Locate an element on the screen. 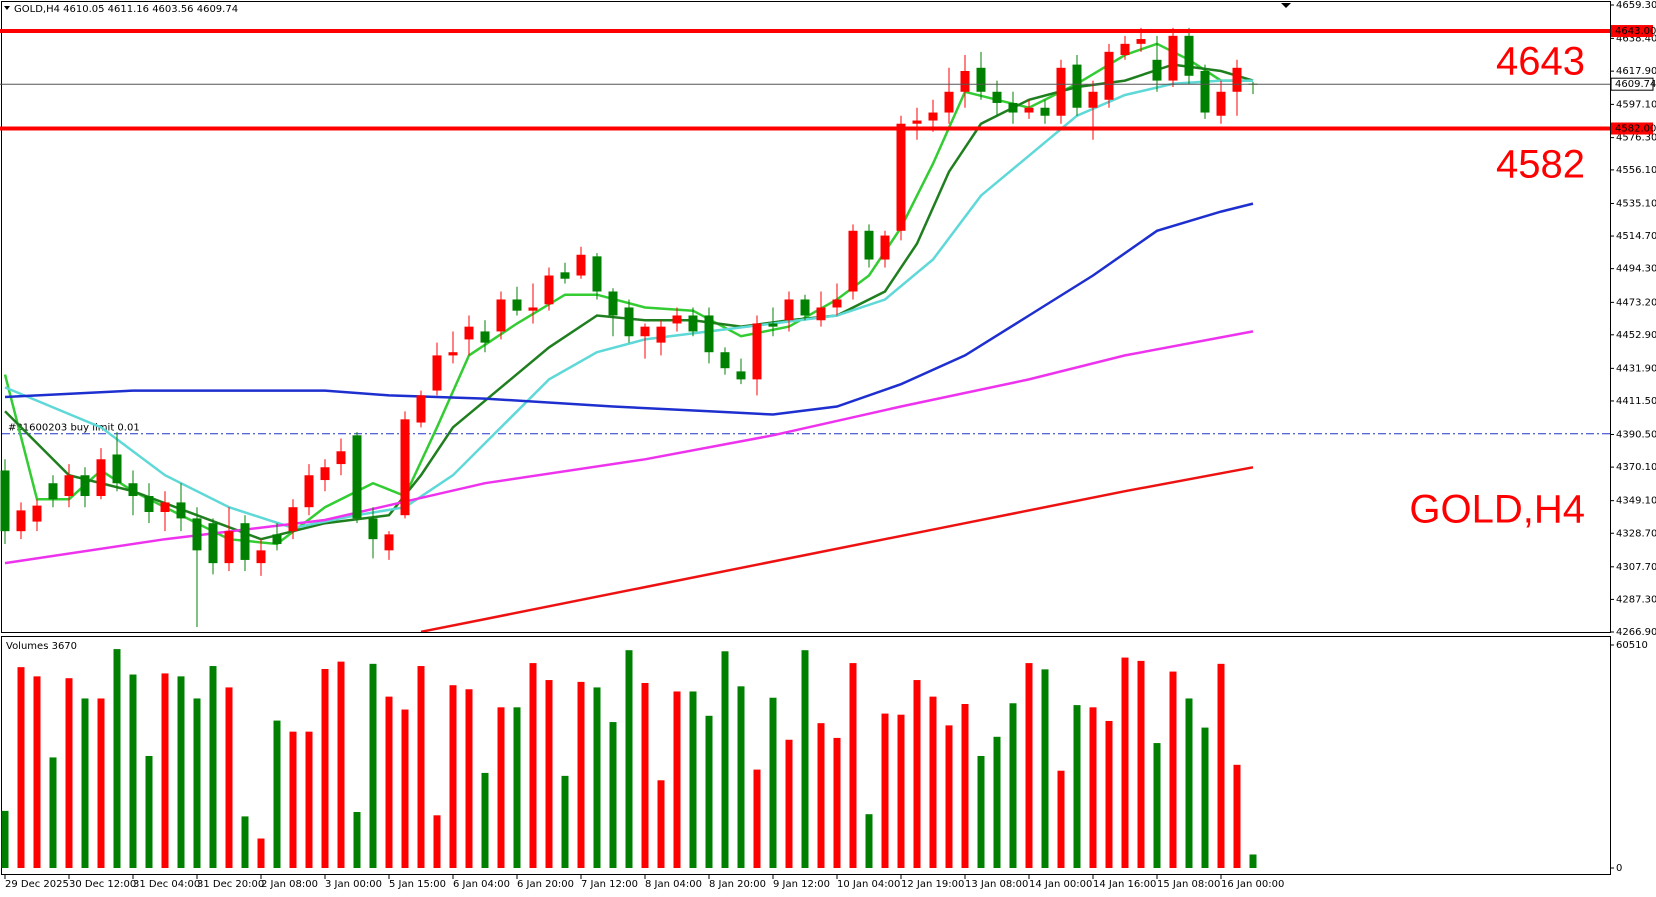 This screenshot has height=897, width=1656. x-tick-label: 14 Jan 00:00 is located at coordinates (1060, 884).